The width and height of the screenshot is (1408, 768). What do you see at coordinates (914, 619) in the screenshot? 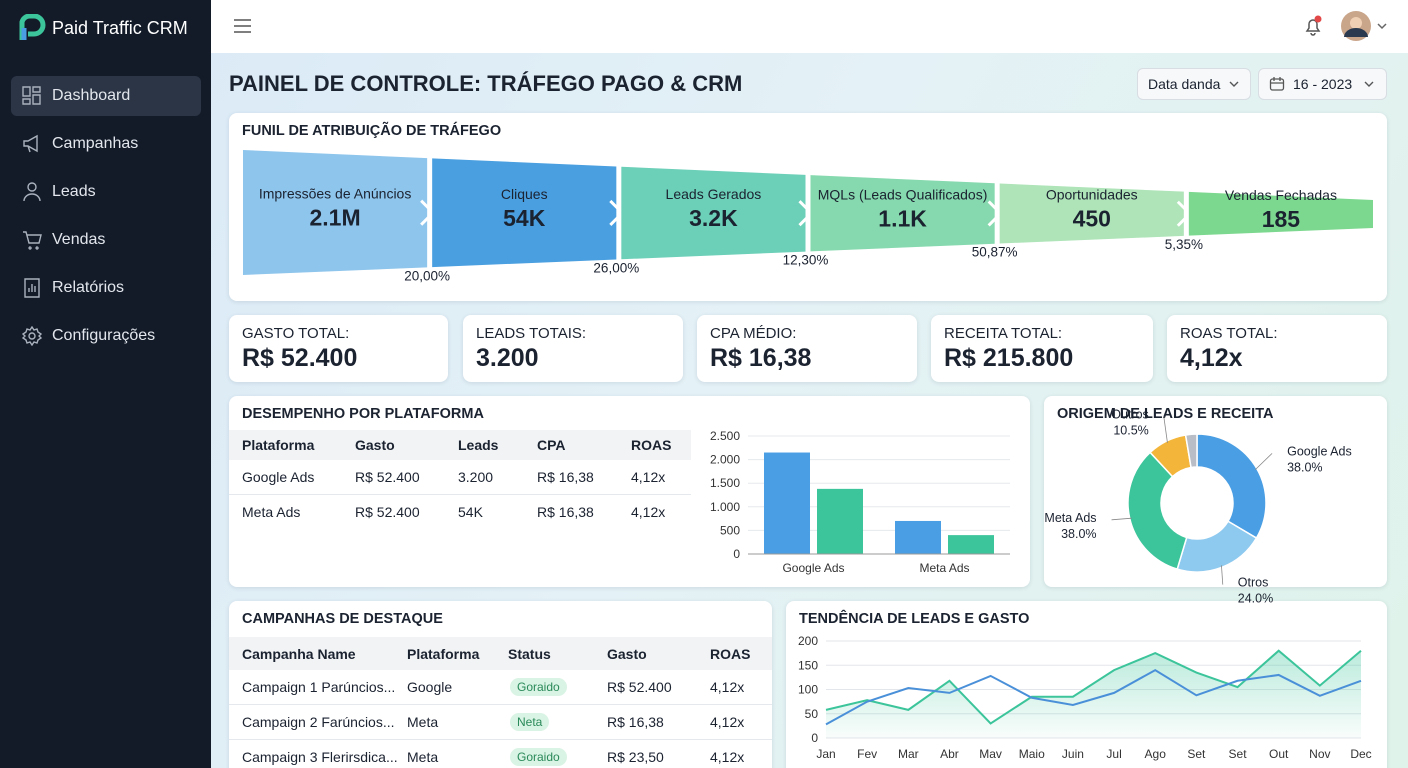
I see `card-title: TENDÊNCIA DE LEADS E GASTO` at bounding box center [914, 619].